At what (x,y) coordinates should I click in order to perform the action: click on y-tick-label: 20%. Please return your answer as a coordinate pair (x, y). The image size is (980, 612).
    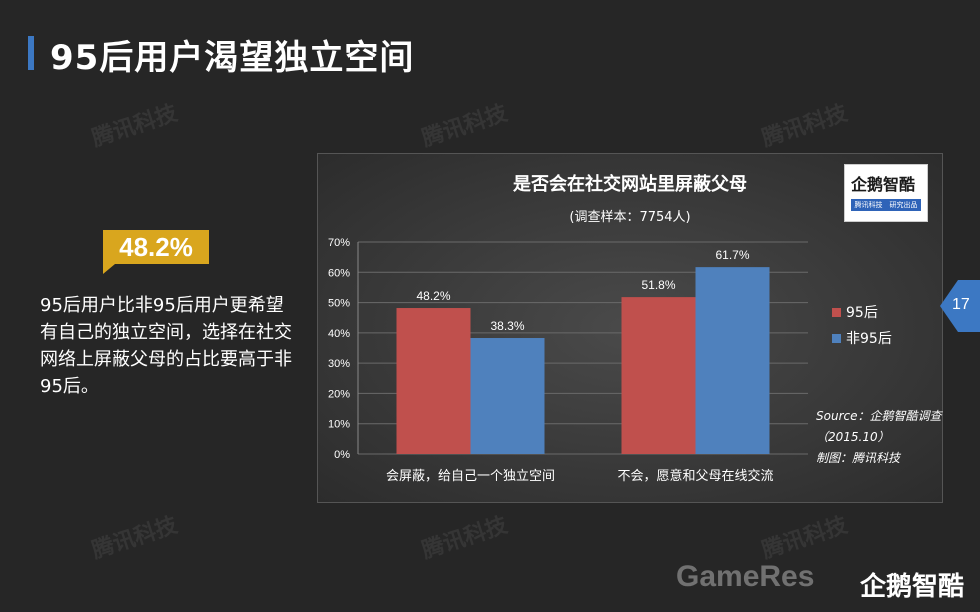
    Looking at the image, I should click on (339, 394).